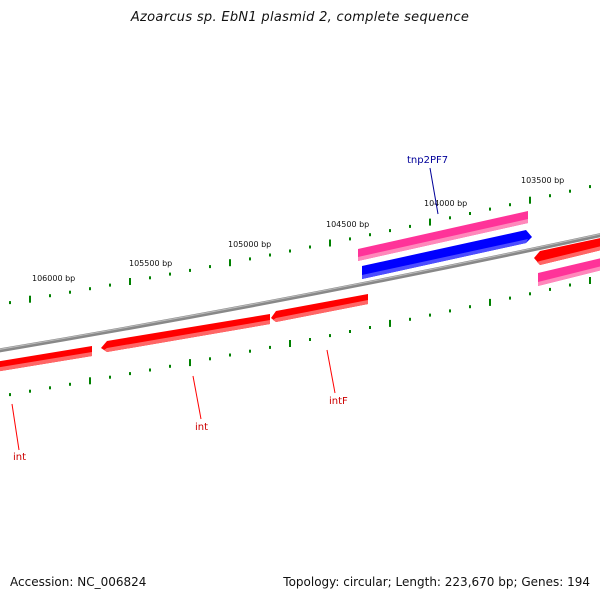  Describe the element at coordinates (568, 255) in the screenshot. I see `gene-red-right-shade` at that location.